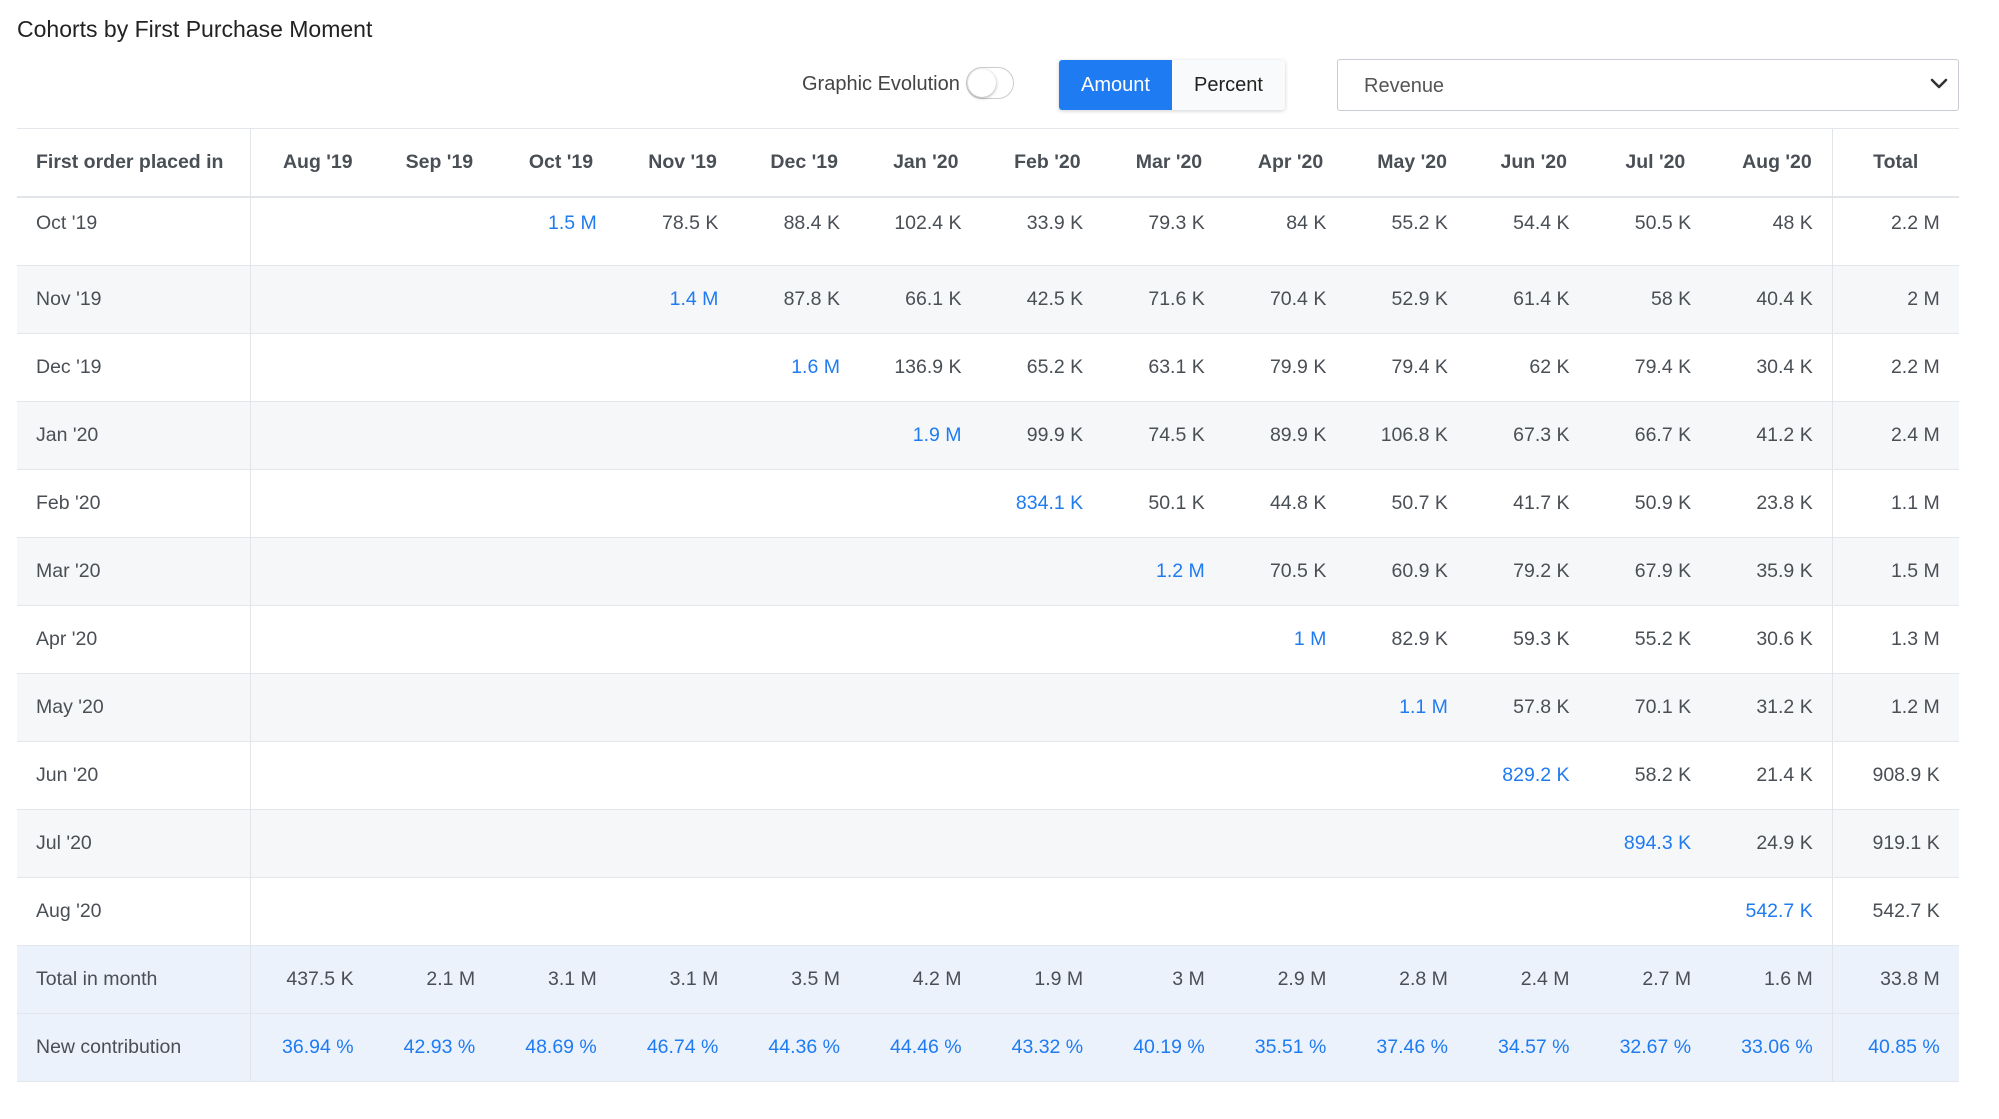 This screenshot has height=1119, width=1999. I want to click on table-cell: 67.3 K, so click(1541, 435).